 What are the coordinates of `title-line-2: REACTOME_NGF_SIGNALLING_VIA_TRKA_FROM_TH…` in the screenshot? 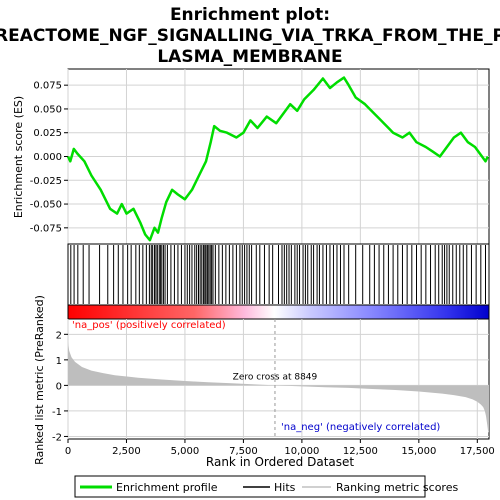 It's located at (250, 36).